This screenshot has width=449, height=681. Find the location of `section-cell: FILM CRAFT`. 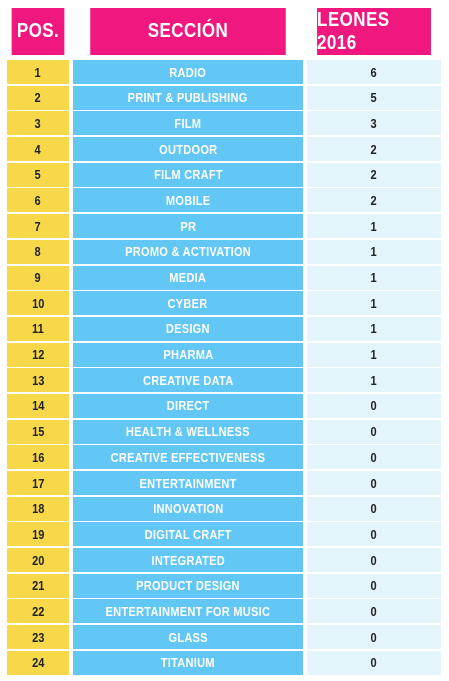

section-cell: FILM CRAFT is located at coordinates (188, 174).